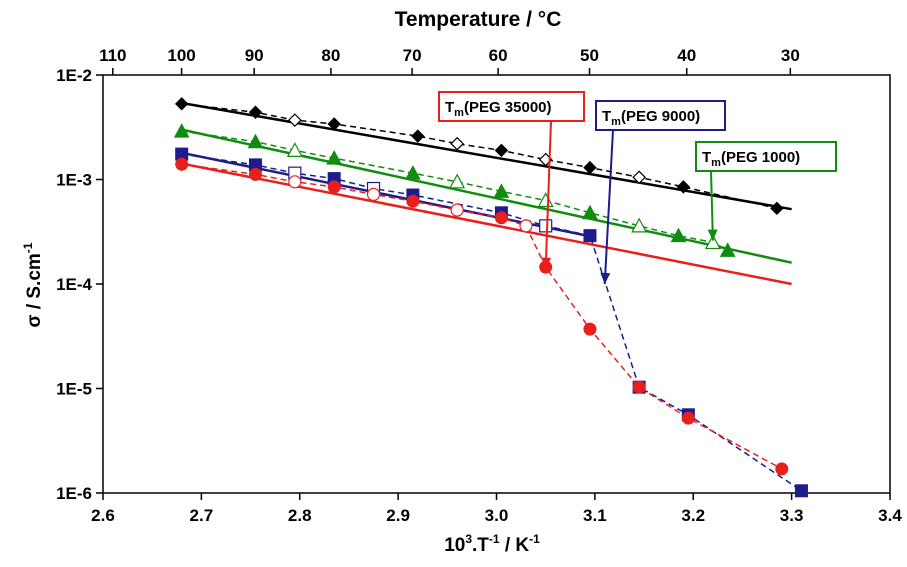 Image resolution: width=907 pixels, height=567 pixels. What do you see at coordinates (511, 180) in the screenshot?
I see `annotation: Tm(PEG 35000)` at bounding box center [511, 180].